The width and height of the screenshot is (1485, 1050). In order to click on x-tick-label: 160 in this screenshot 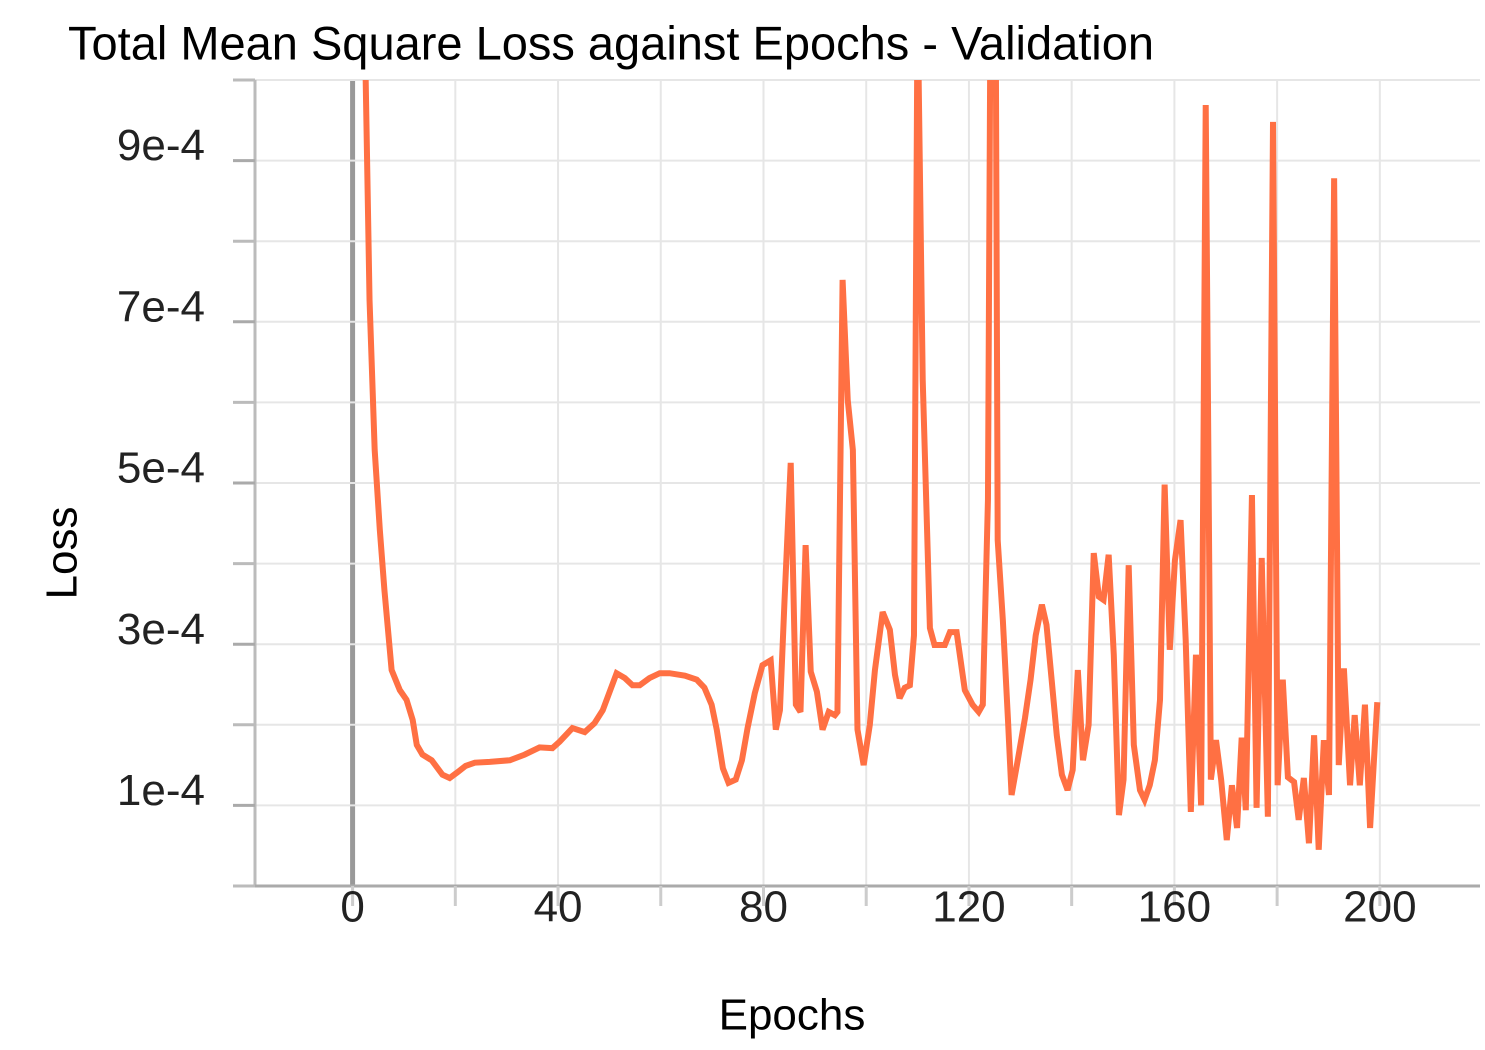, I will do `click(1174, 907)`.